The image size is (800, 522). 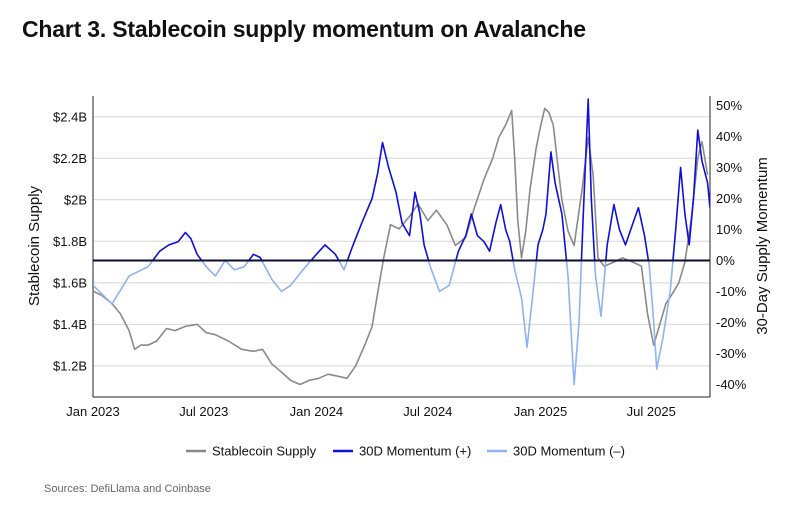 What do you see at coordinates (569, 451) in the screenshot?
I see `legend-label: 30D Momentum (–)` at bounding box center [569, 451].